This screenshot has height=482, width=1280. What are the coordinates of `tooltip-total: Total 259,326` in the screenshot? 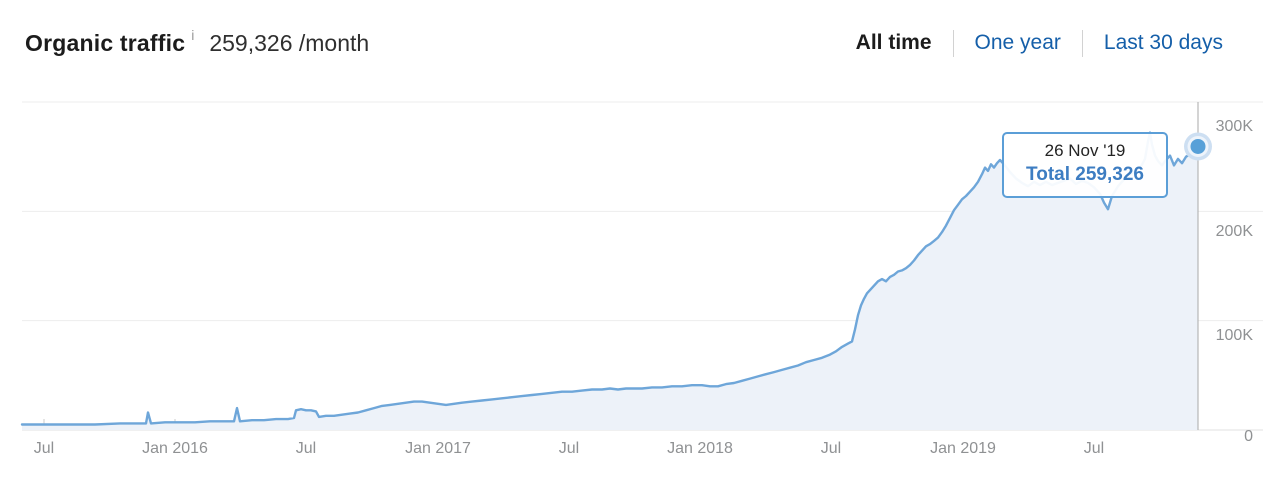 It's located at (1085, 175).